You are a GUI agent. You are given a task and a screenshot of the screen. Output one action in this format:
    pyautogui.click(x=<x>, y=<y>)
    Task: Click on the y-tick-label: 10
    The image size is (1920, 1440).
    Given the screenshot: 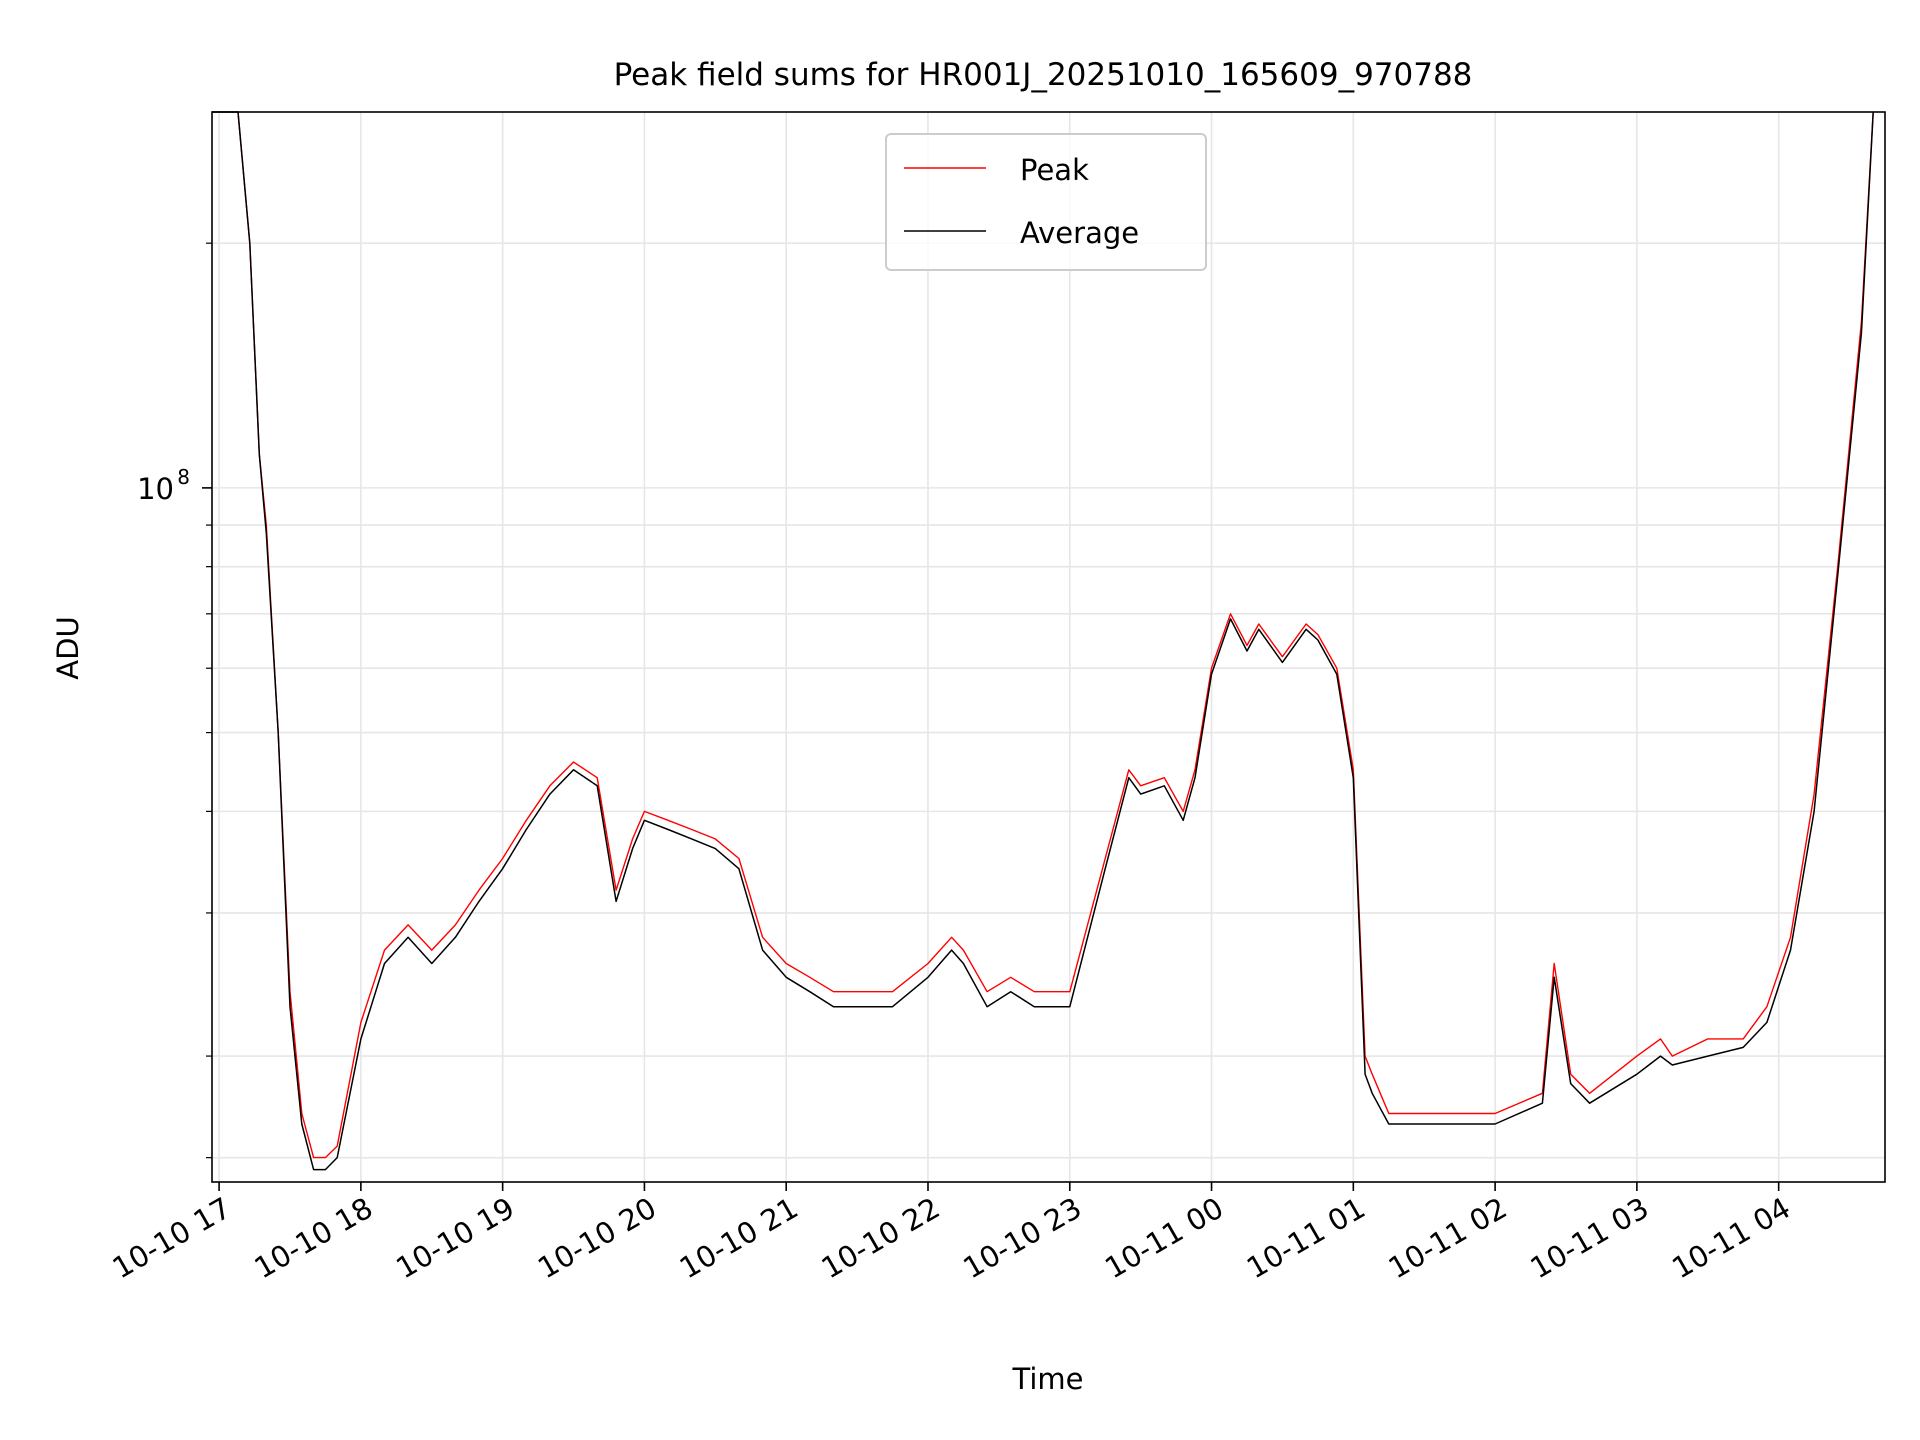 What is the action you would take?
    pyautogui.click(x=155, y=489)
    